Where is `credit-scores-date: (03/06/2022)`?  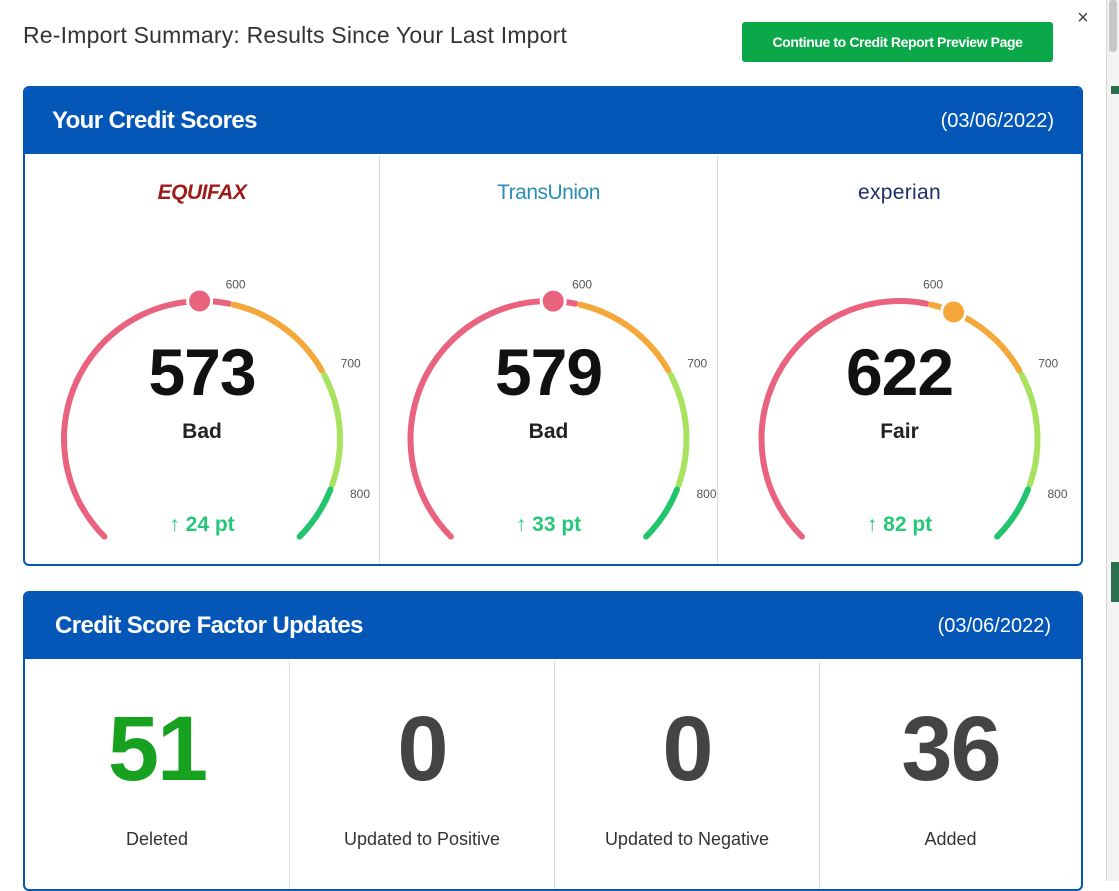
credit-scores-date: (03/06/2022) is located at coordinates (997, 121).